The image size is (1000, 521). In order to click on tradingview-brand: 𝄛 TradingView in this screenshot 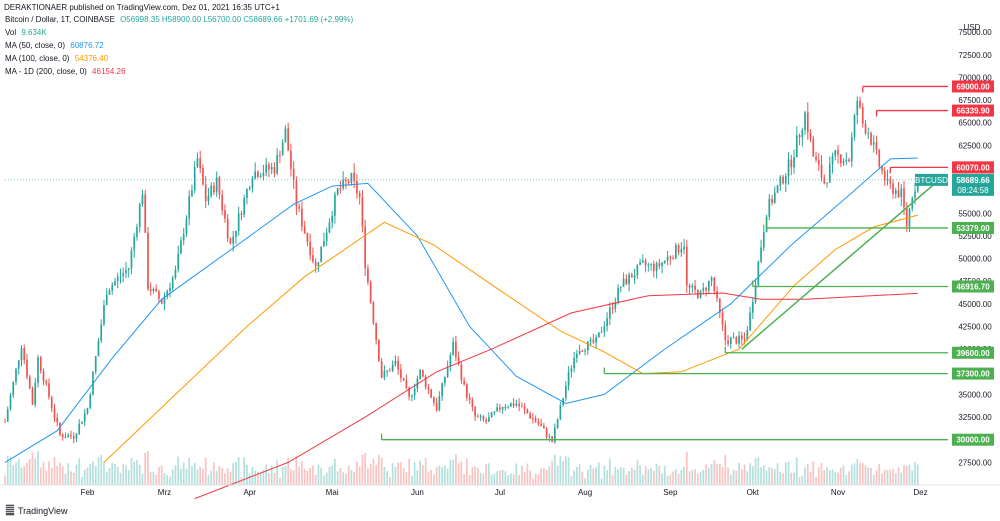, I will do `click(37, 510)`.